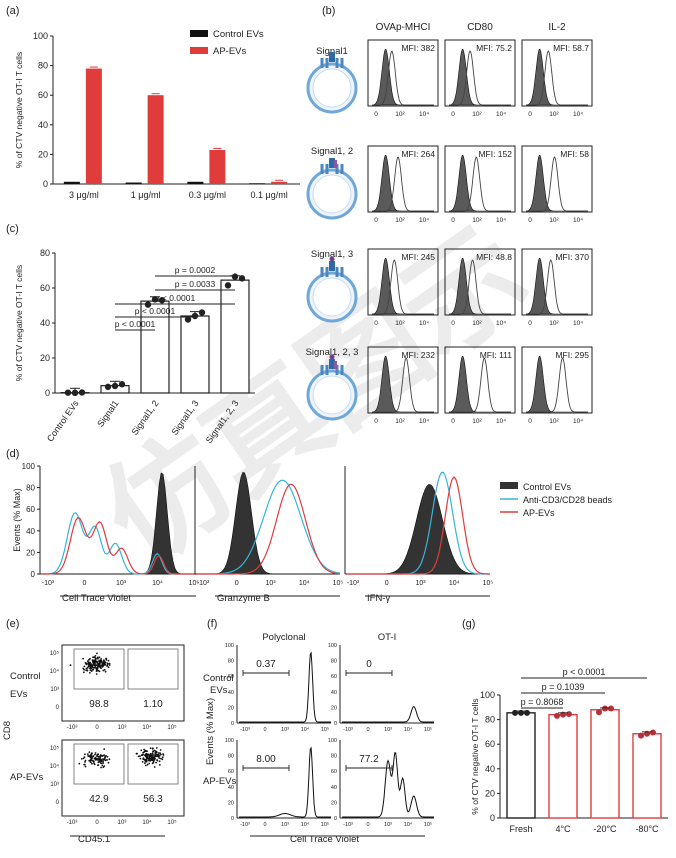 Image resolution: width=676 pixels, height=858 pixels. Describe the element at coordinates (118, 545) in the screenshot. I see `histogram-ap-evs` at that location.